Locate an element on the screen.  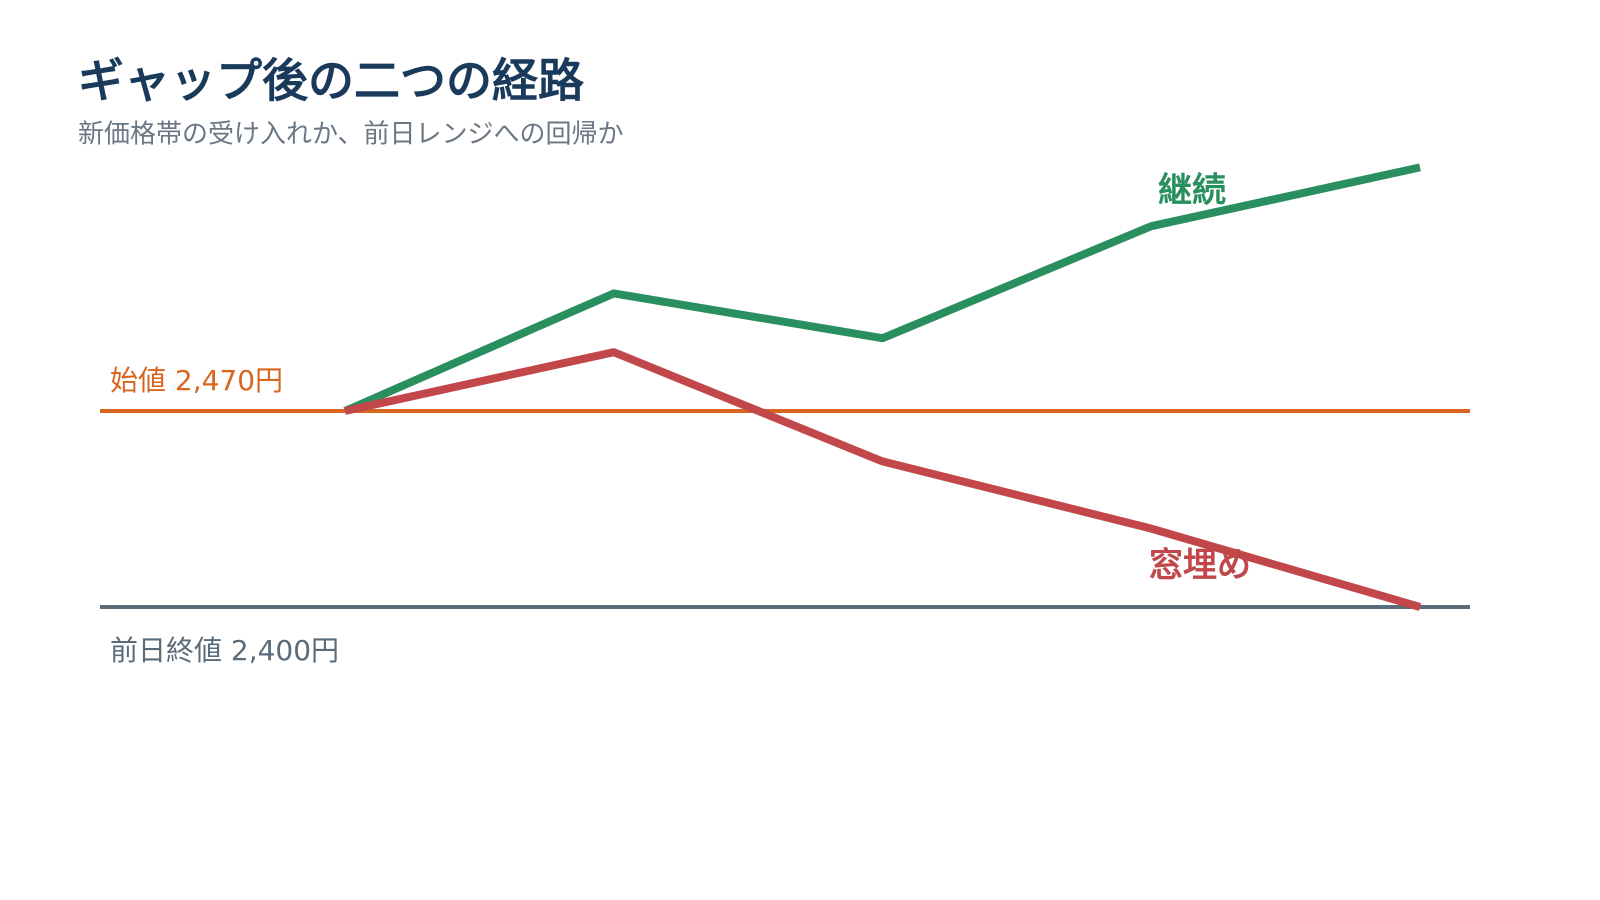
reference-label: 始値 2,470円 is located at coordinates (196, 380).